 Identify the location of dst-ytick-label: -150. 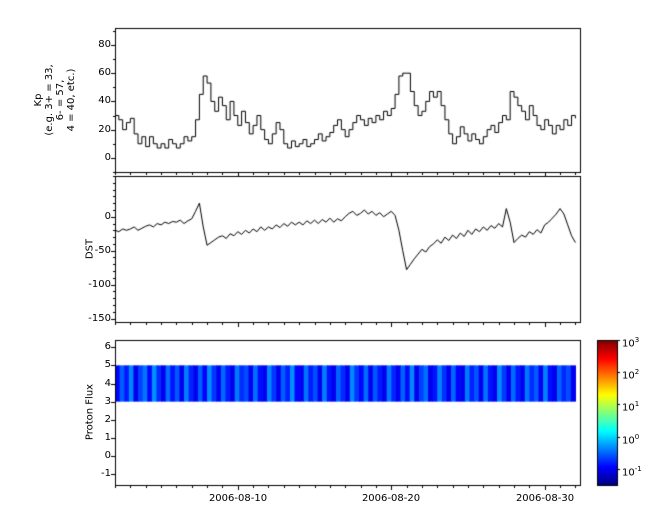
(99, 318).